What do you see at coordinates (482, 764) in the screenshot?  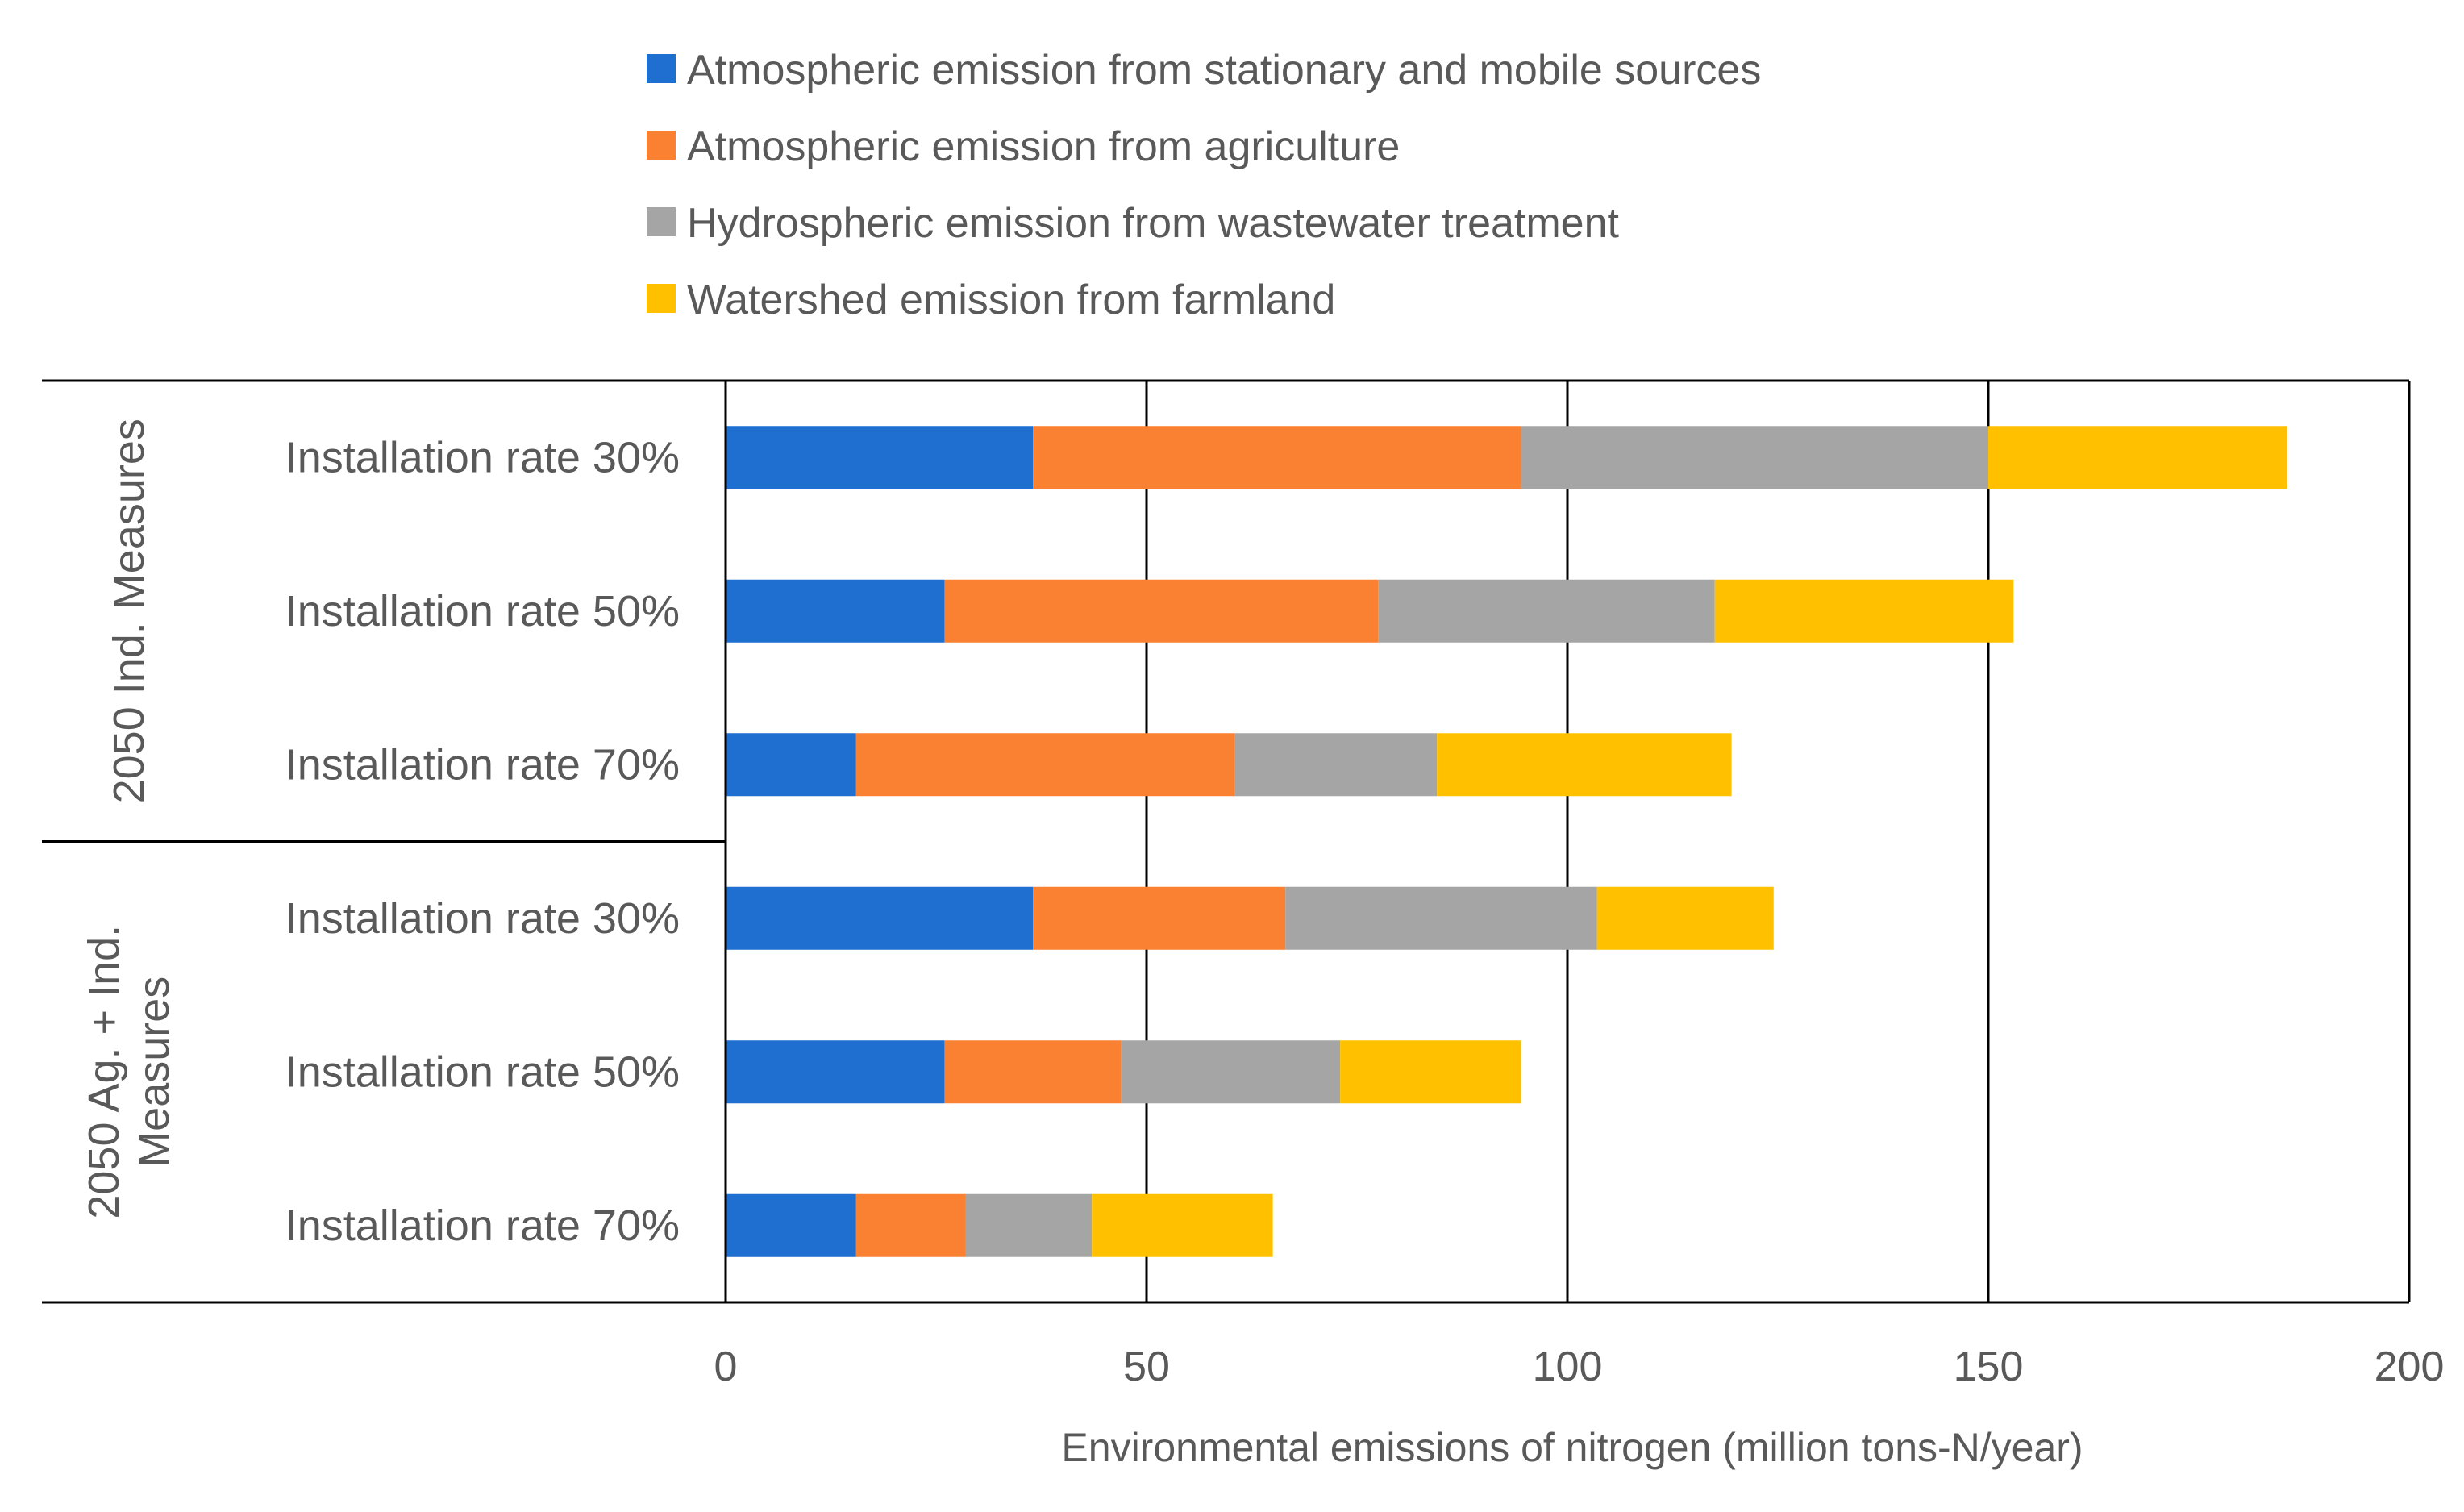 I see `category-label-3: Installation rate 70%` at bounding box center [482, 764].